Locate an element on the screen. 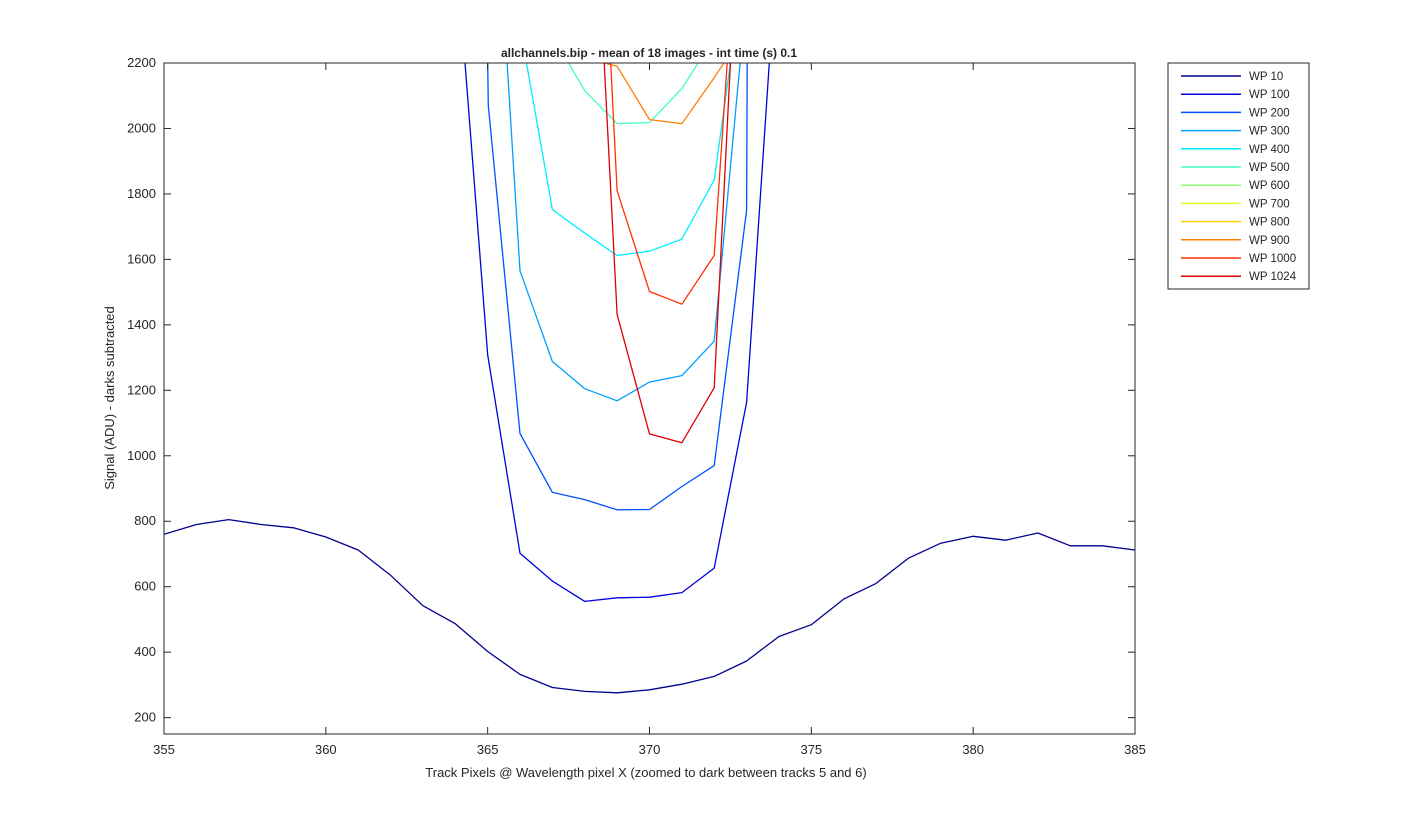 Image resolution: width=1425 pixels, height=830 pixels. y-tick-label: 200 is located at coordinates (145, 717).